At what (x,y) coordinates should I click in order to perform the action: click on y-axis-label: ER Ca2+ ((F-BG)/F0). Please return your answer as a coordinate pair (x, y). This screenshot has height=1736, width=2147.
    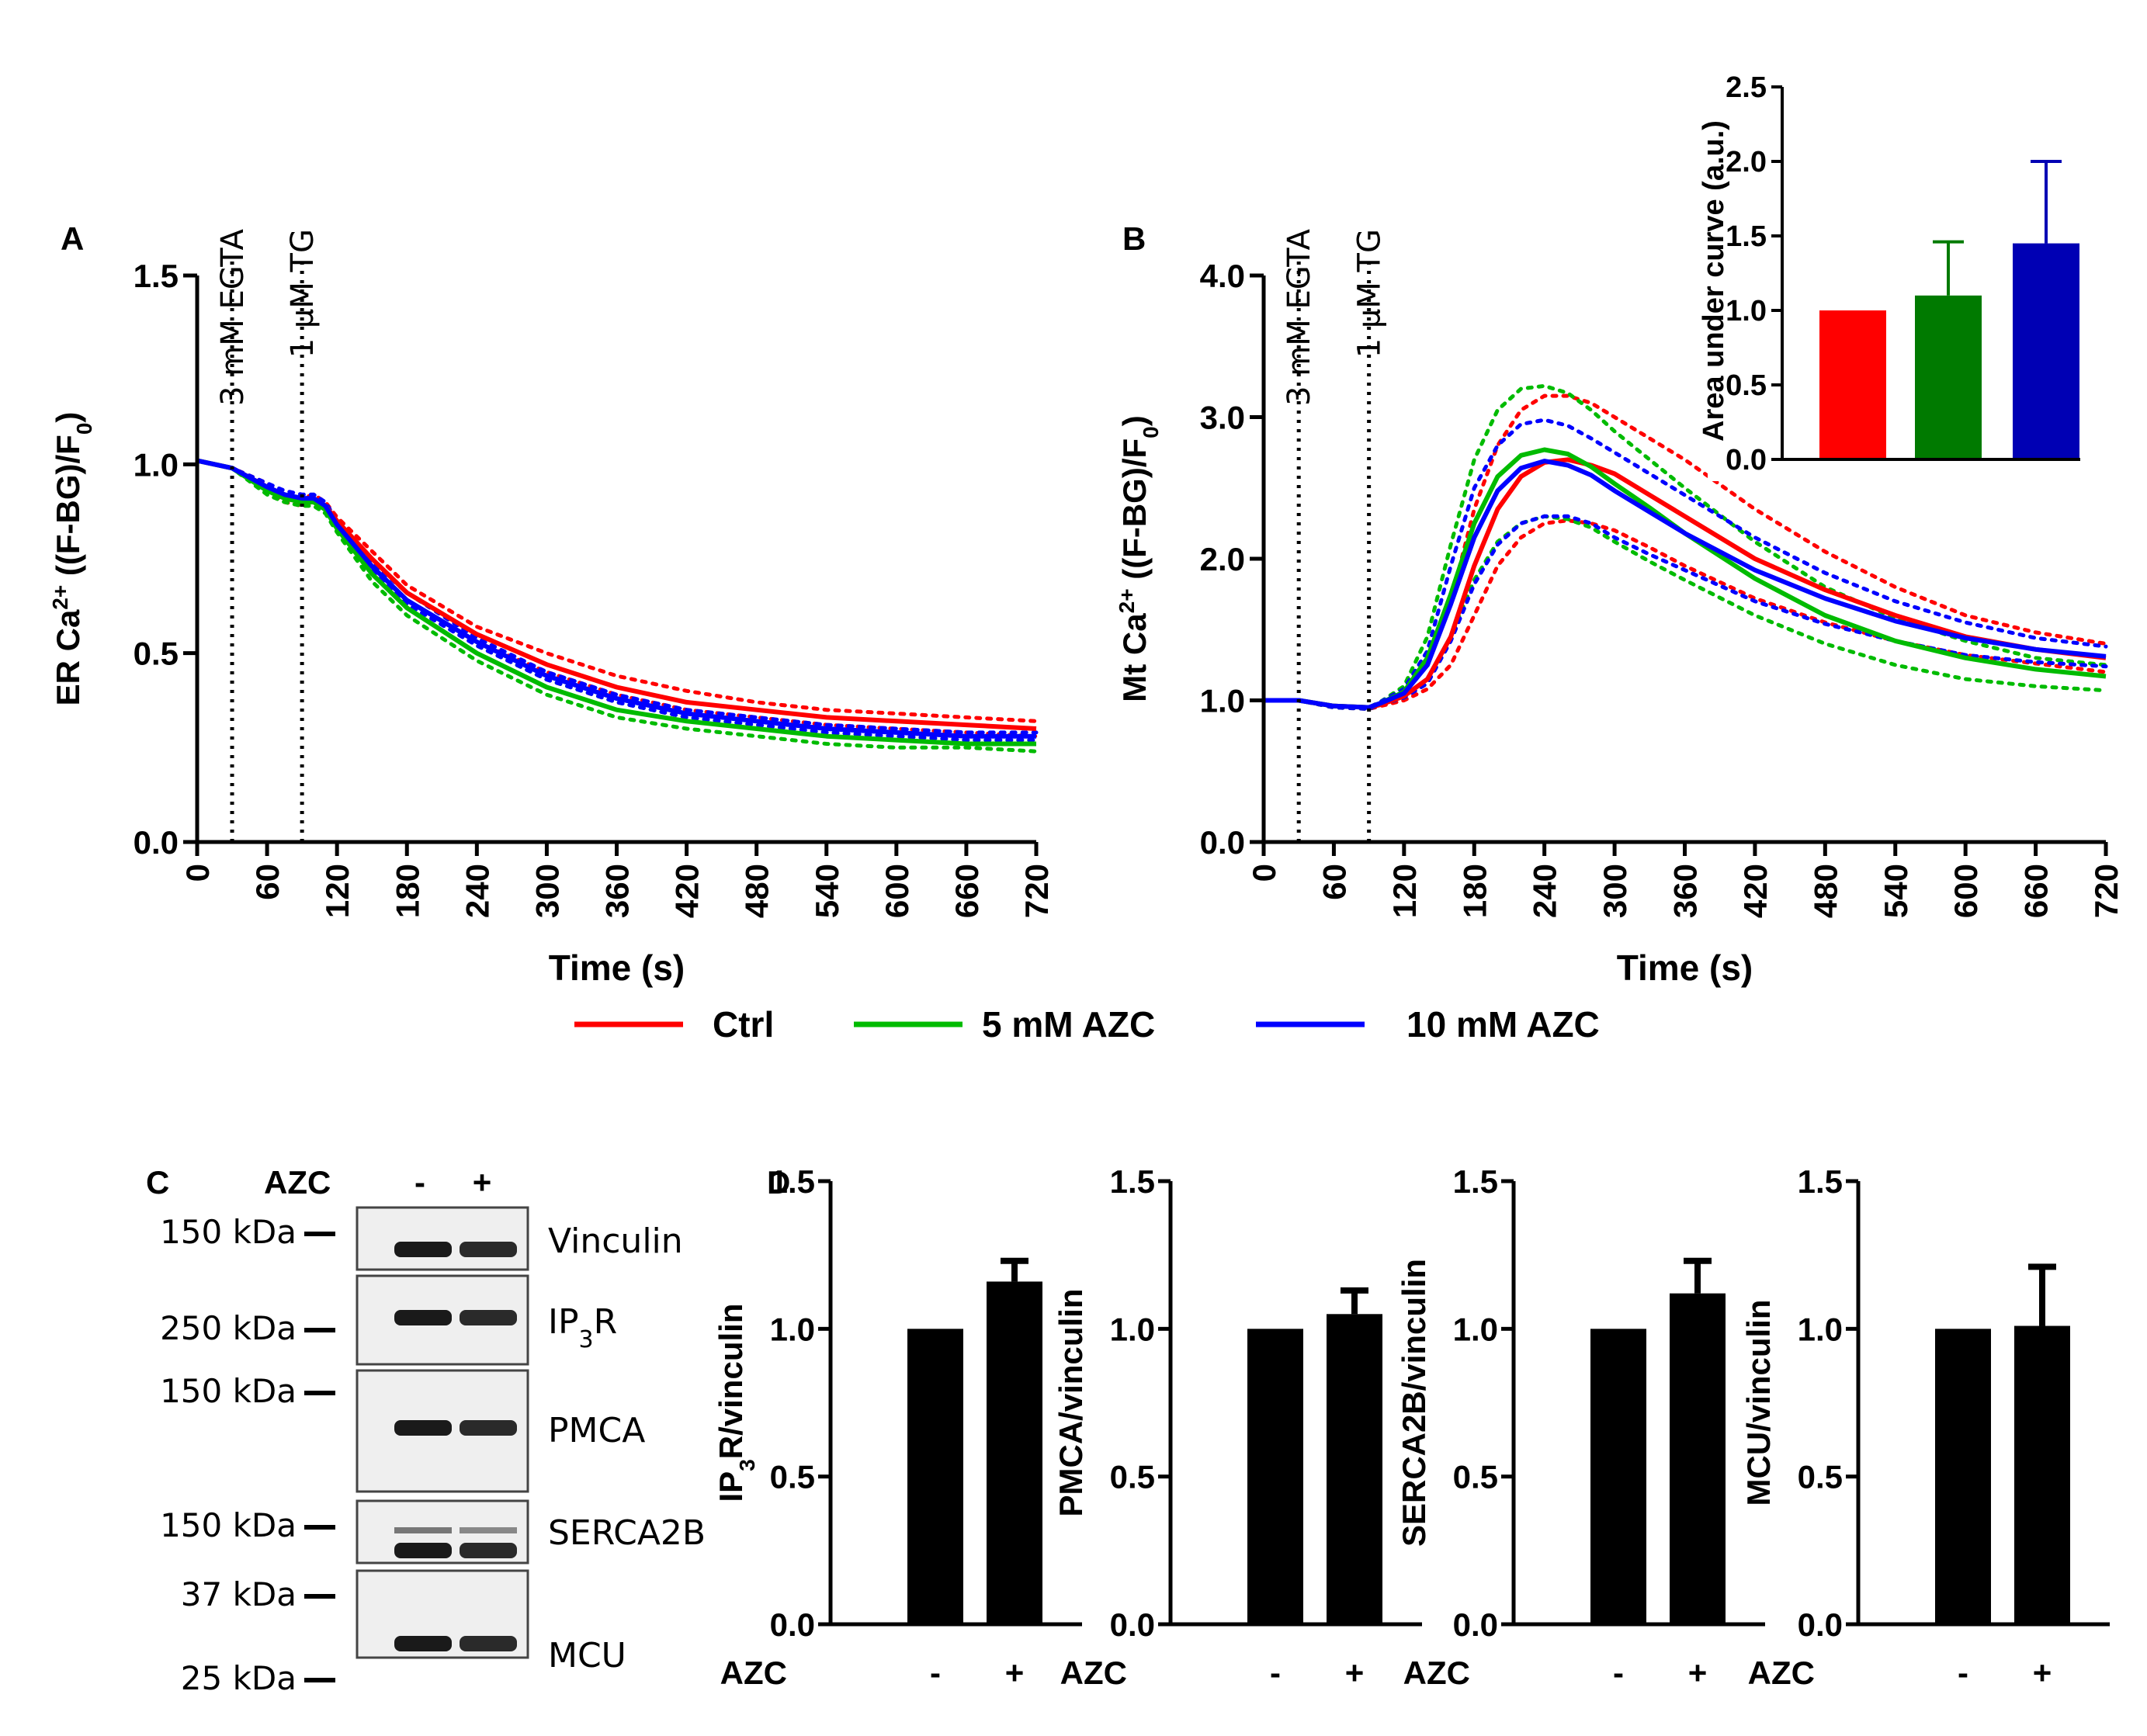
    Looking at the image, I should click on (72, 559).